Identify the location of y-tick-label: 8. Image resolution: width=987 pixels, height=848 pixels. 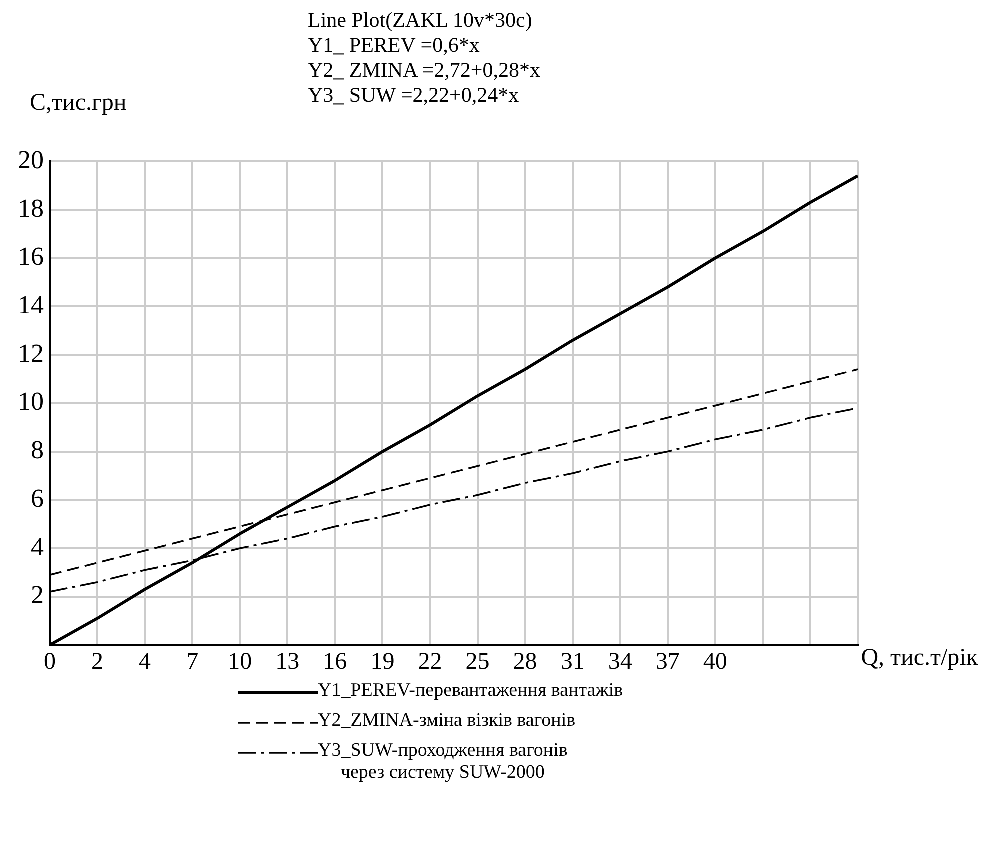
(37, 450).